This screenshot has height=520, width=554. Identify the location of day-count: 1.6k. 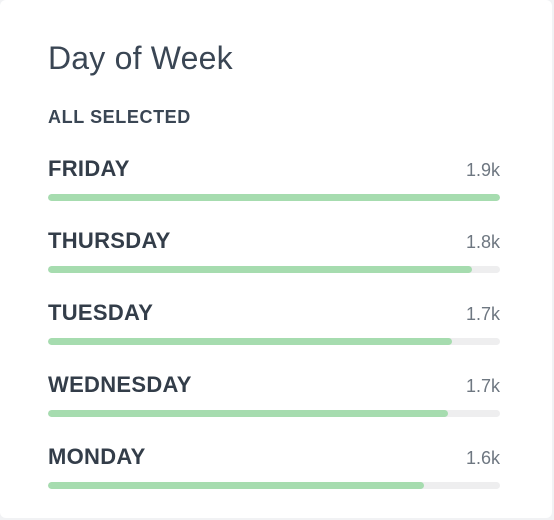
(482, 458).